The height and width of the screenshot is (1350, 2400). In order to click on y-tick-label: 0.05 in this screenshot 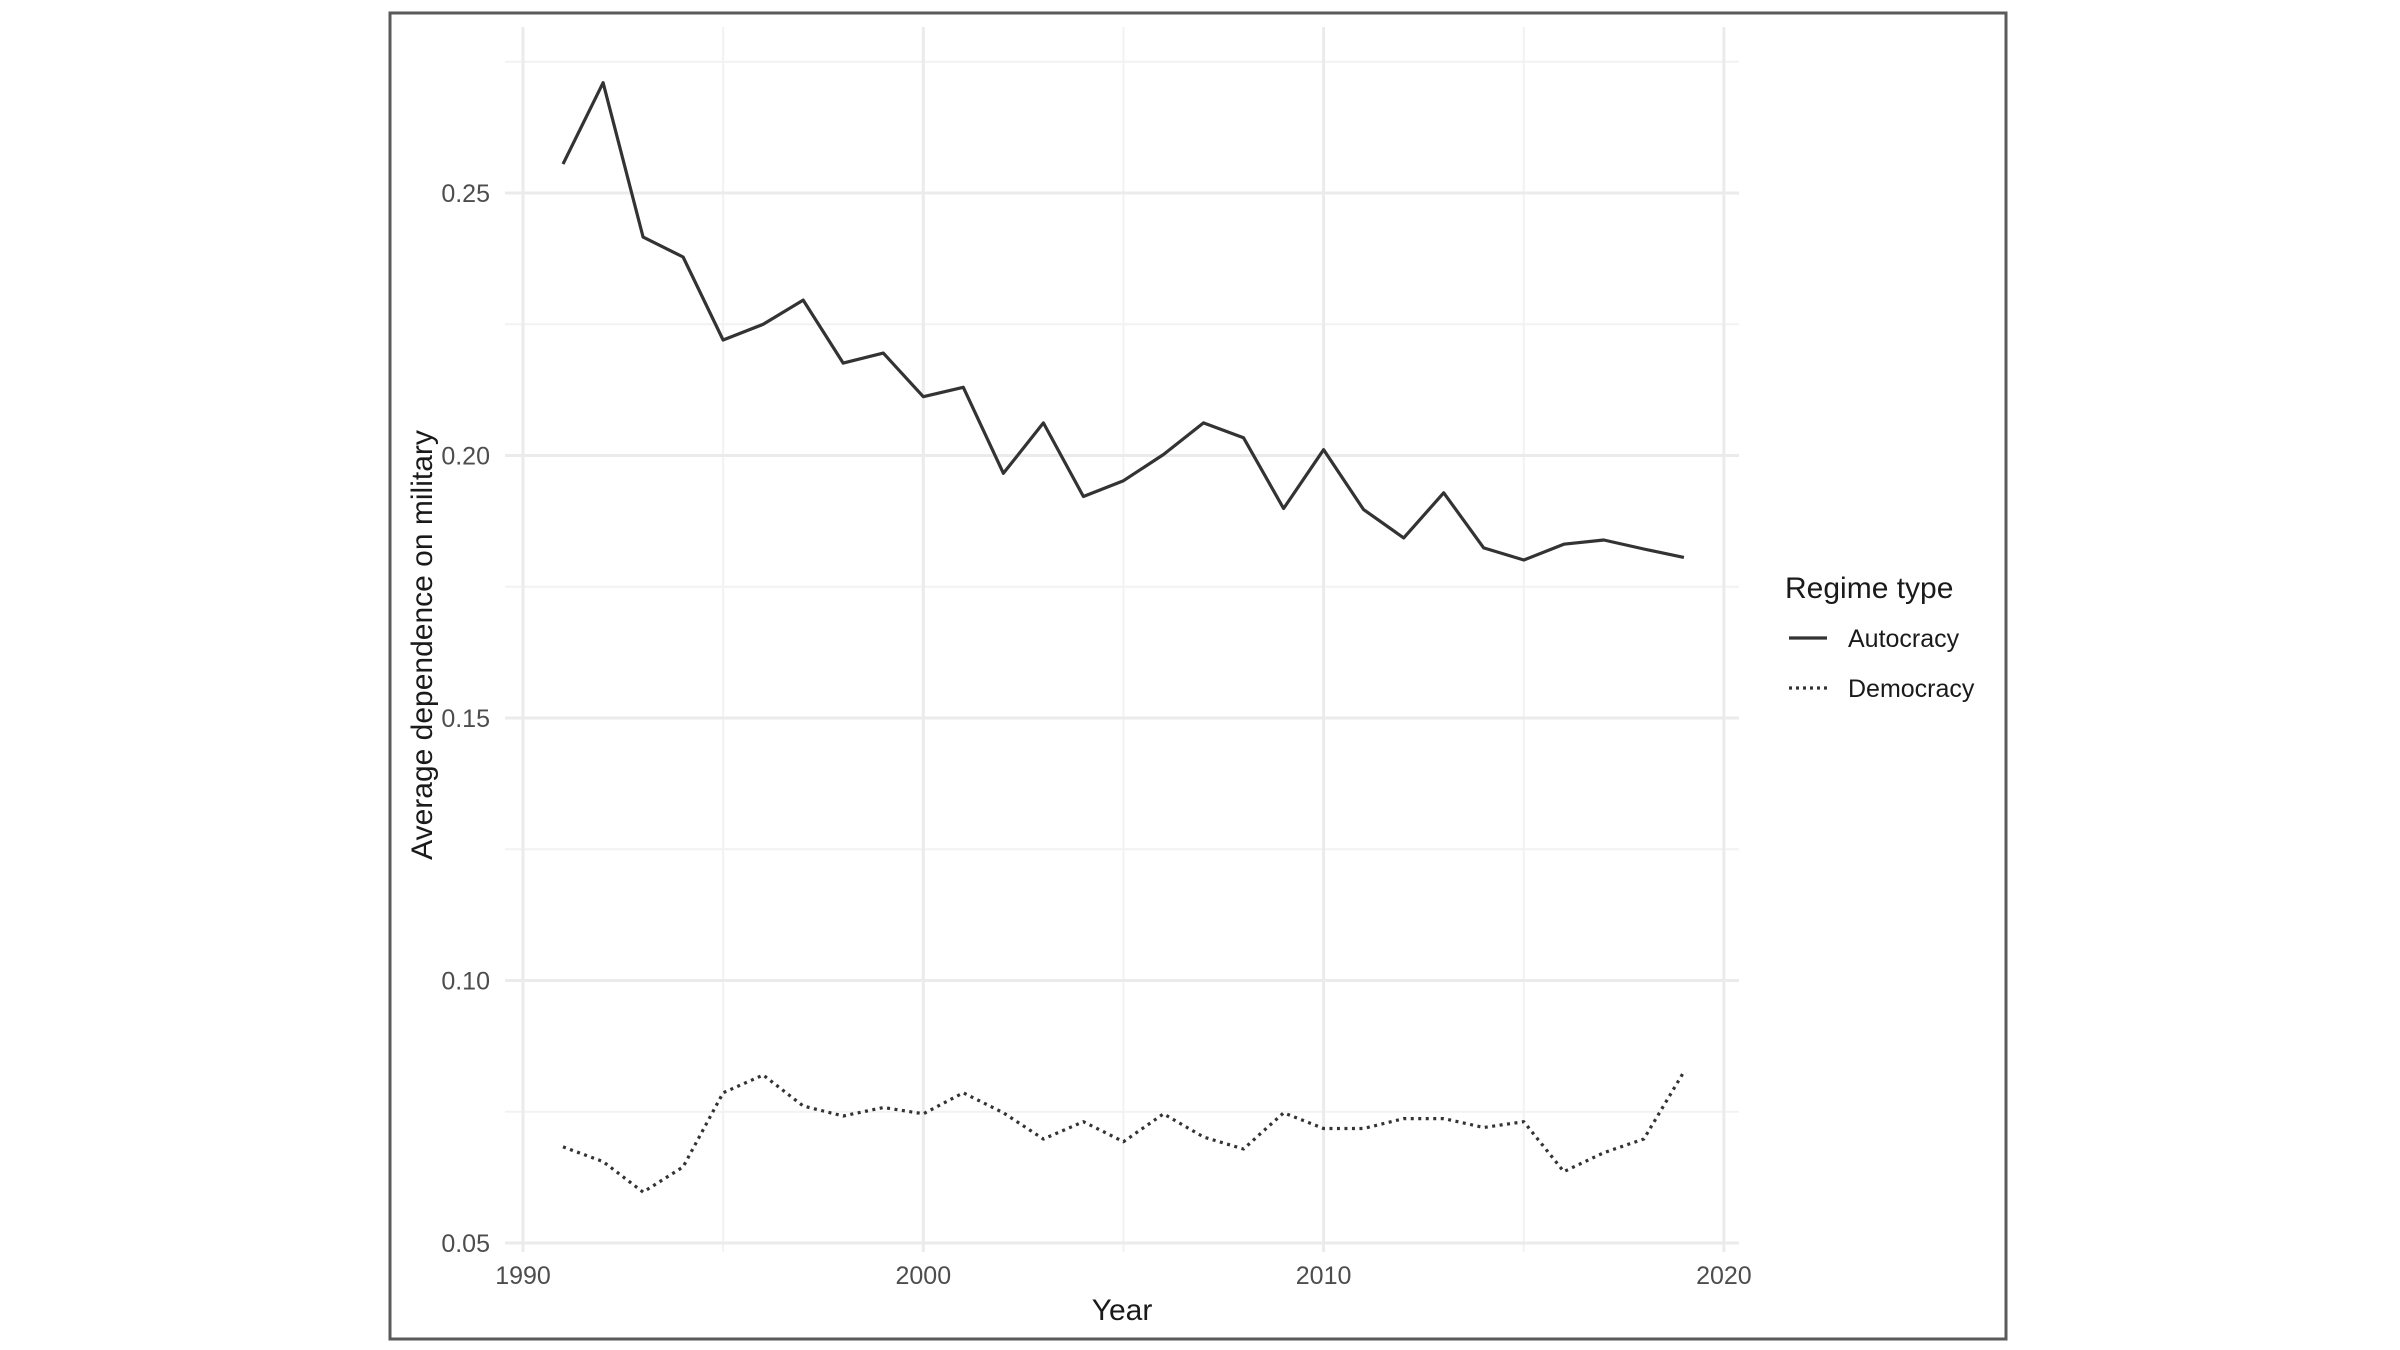, I will do `click(465, 1244)`.